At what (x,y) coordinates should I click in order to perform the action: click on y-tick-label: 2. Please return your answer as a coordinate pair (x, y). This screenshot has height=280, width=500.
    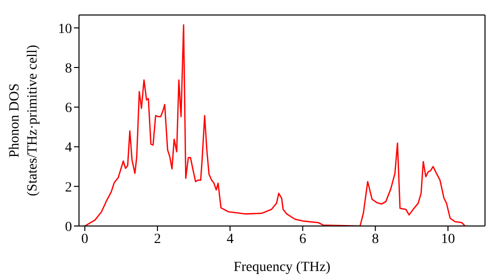
    Looking at the image, I should click on (68, 188).